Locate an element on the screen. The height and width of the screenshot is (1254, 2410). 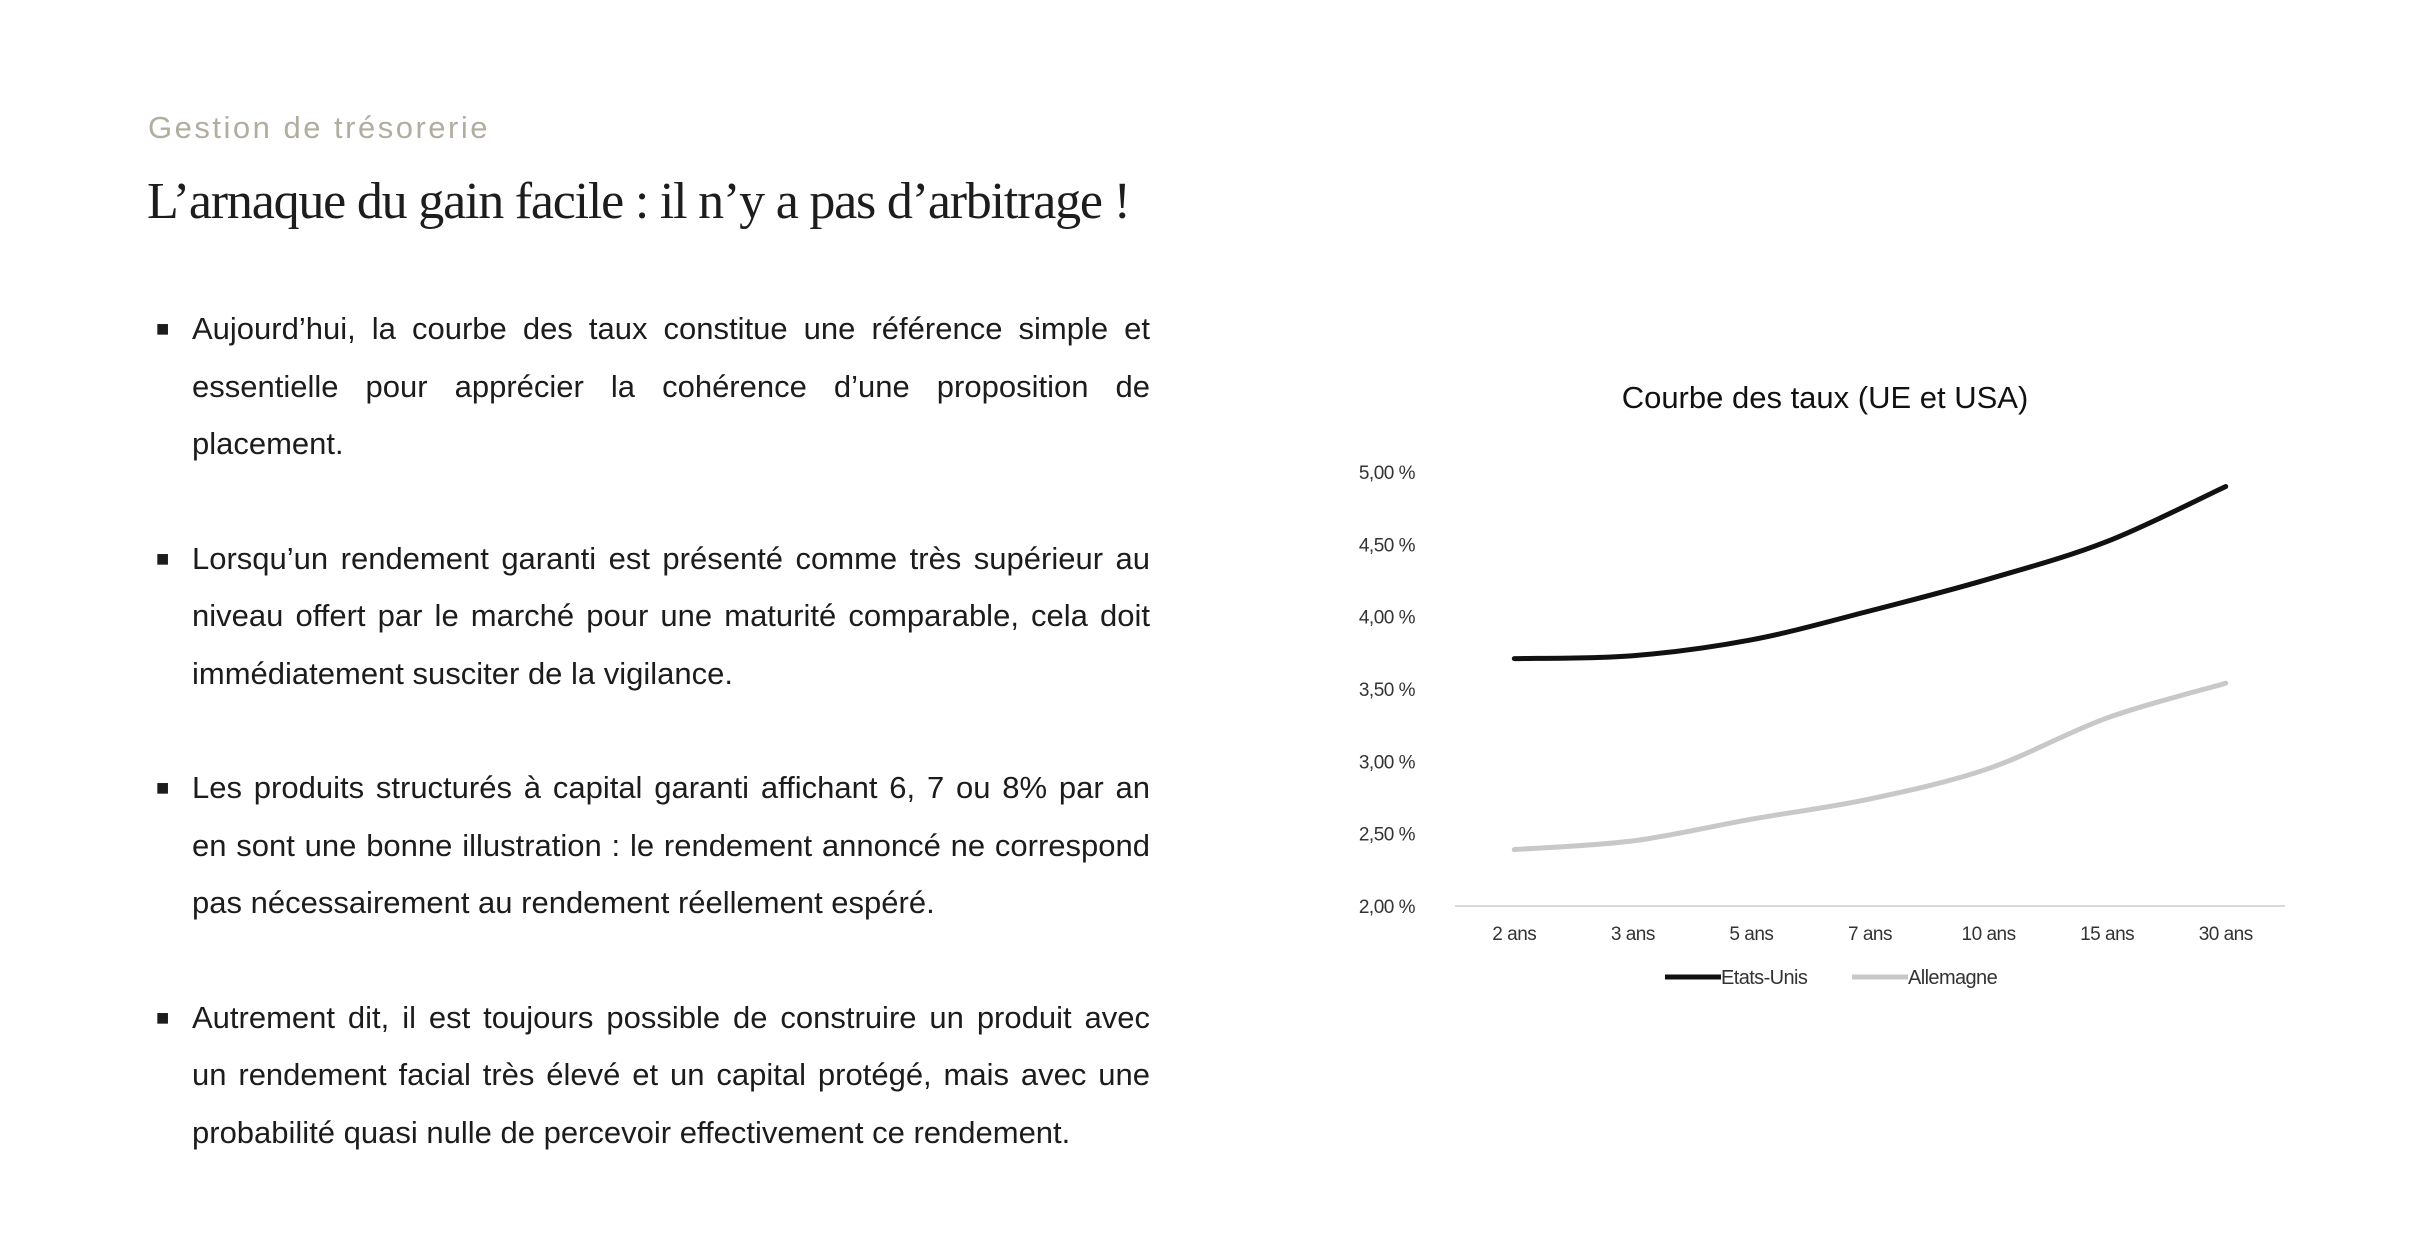
section-label: Gestion de trésorerie is located at coordinates (319, 127).